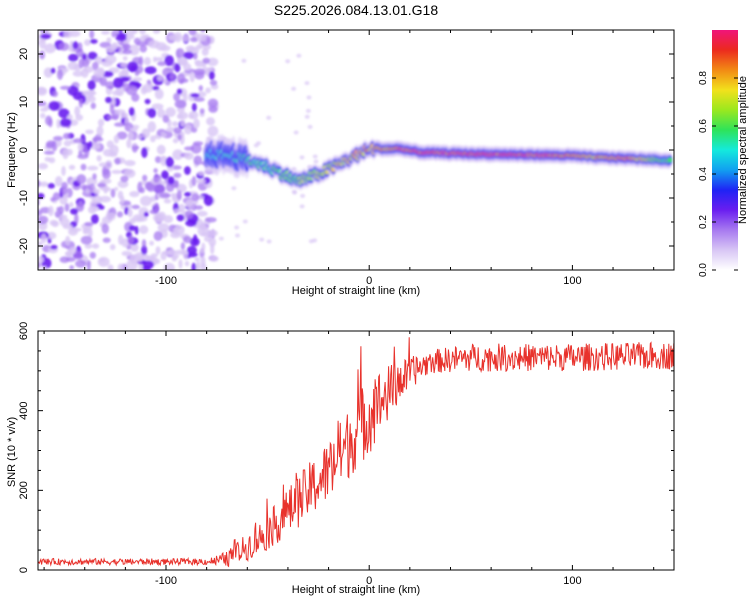 This screenshot has height=600, width=750. I want to click on x-tick-label: -100, so click(166, 581).